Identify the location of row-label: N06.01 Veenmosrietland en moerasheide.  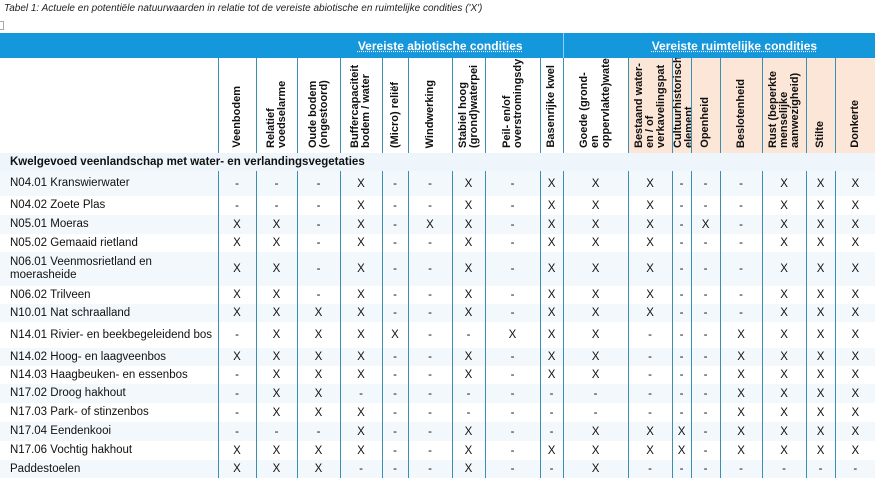
(109, 269).